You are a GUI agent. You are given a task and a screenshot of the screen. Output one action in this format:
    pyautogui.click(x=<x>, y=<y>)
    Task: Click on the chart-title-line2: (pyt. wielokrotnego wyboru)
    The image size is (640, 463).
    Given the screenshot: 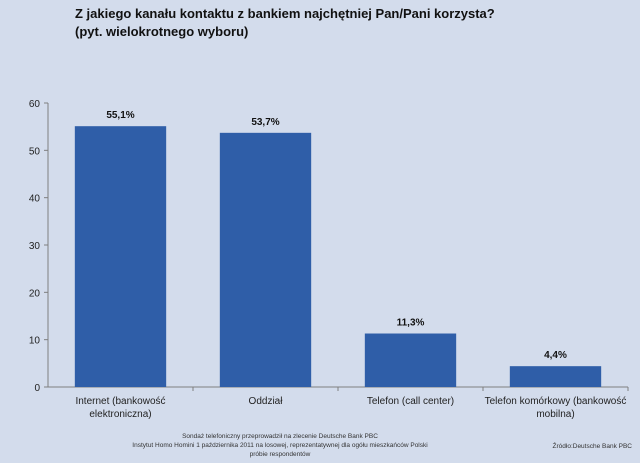 What is the action you would take?
    pyautogui.click(x=162, y=31)
    